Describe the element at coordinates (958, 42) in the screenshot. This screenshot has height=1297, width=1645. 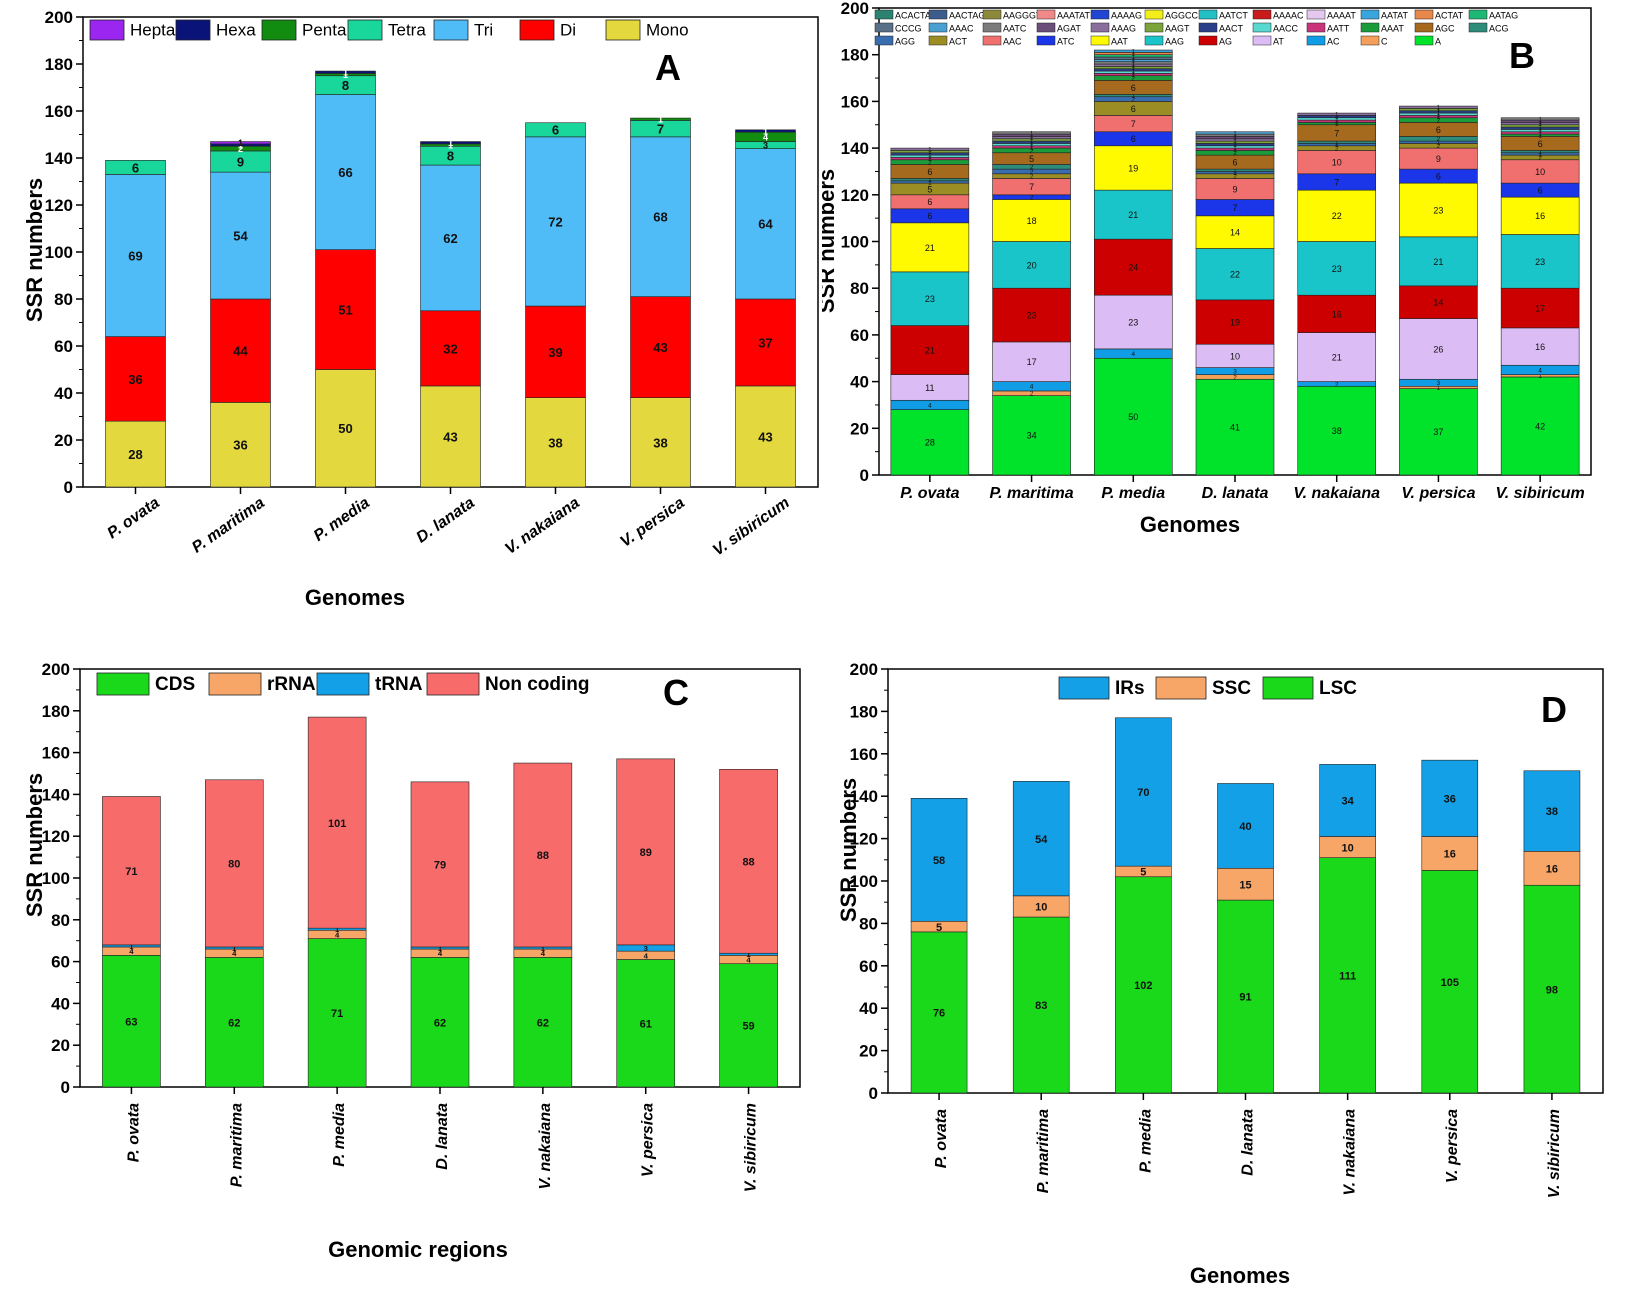
I see `panel-b-legend-label-act: ACT` at that location.